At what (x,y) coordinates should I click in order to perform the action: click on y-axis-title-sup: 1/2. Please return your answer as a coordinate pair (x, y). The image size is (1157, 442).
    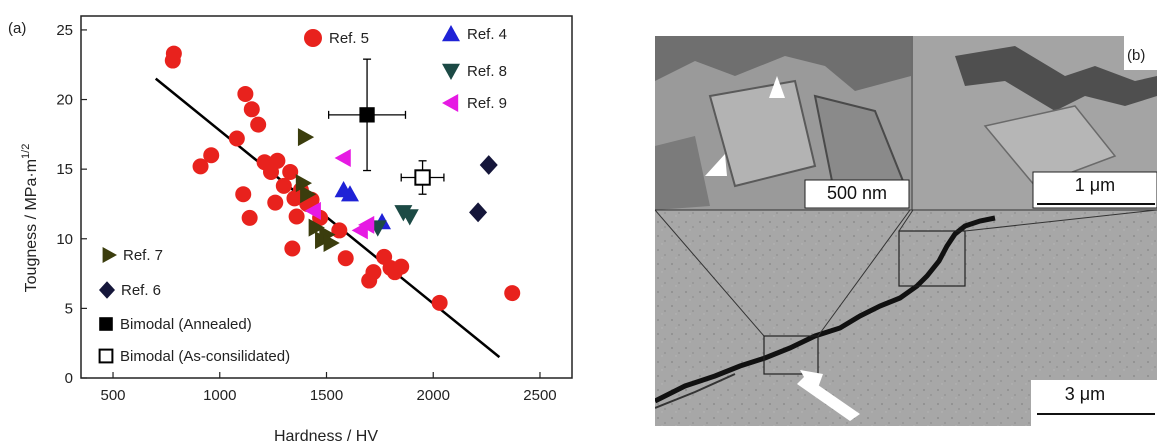
    Looking at the image, I should click on (26, 151).